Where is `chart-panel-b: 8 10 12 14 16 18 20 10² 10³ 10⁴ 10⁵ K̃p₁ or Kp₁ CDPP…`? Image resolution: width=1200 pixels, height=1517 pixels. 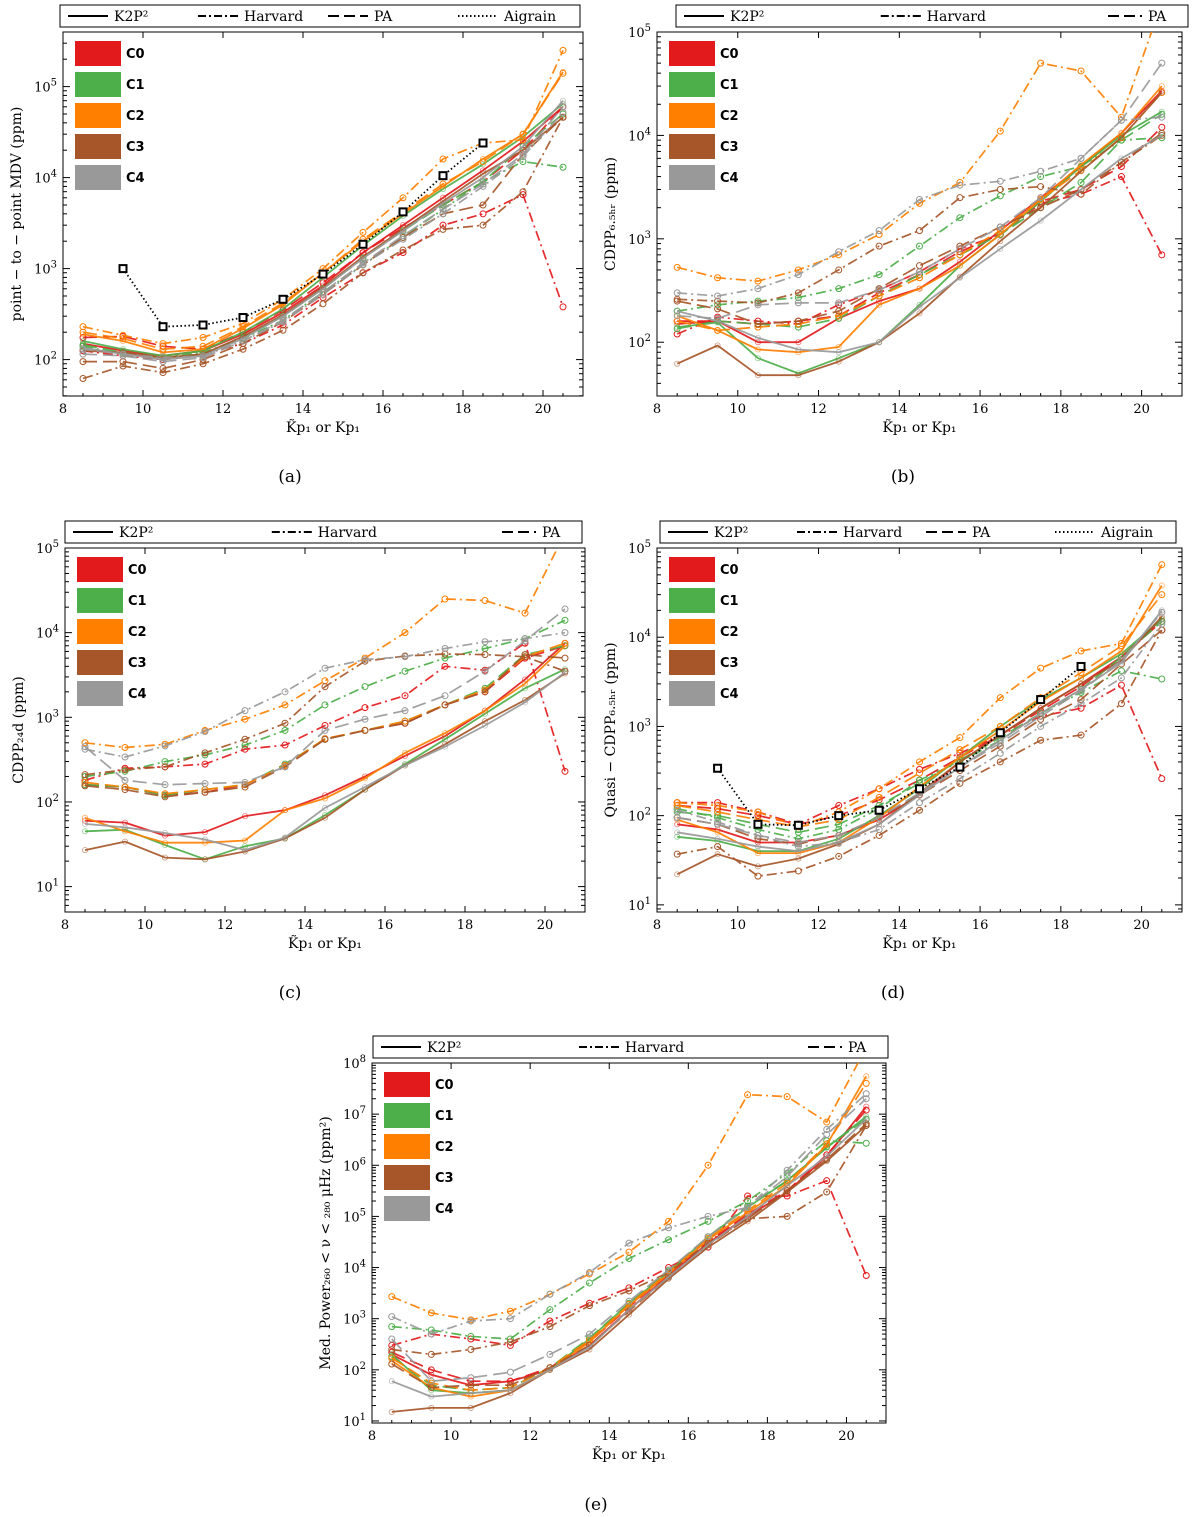
chart-panel-b: 8 10 12 14 16 18 20 10² 10³ 10⁴ 10⁵ K̃p₁ or Kp₁ CDPP… is located at coordinates (893, 255).